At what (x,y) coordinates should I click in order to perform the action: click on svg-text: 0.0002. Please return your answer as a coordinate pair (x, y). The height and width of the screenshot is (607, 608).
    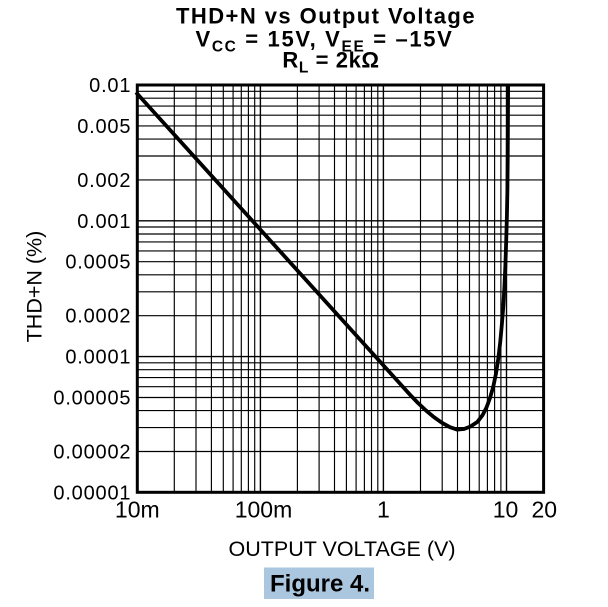
    Looking at the image, I should click on (98, 317).